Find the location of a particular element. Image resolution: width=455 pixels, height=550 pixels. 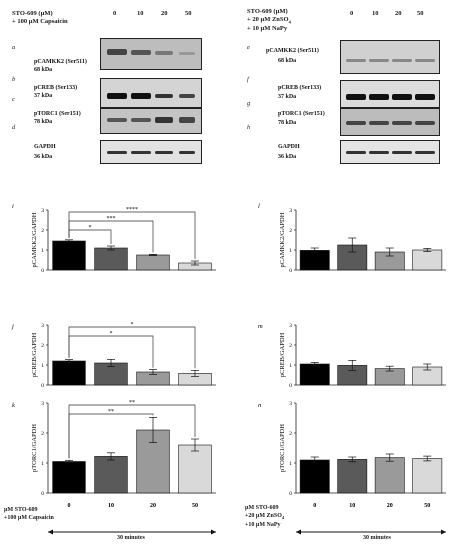

y-tick-label-l-2: 2 is located at coordinates (290, 231).